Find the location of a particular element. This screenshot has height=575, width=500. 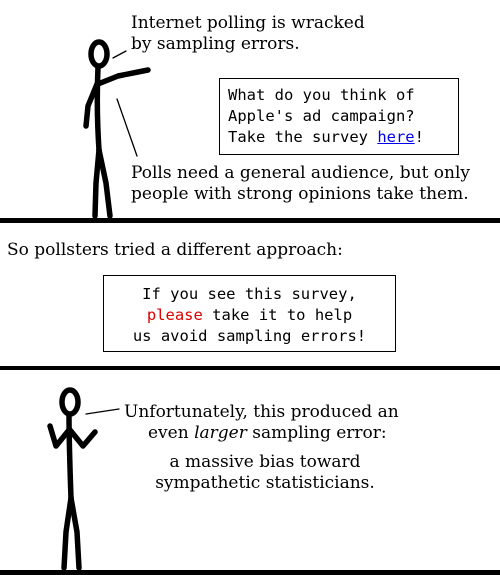

caption-different-approach: So pollsters tried a different approach: is located at coordinates (175, 250).